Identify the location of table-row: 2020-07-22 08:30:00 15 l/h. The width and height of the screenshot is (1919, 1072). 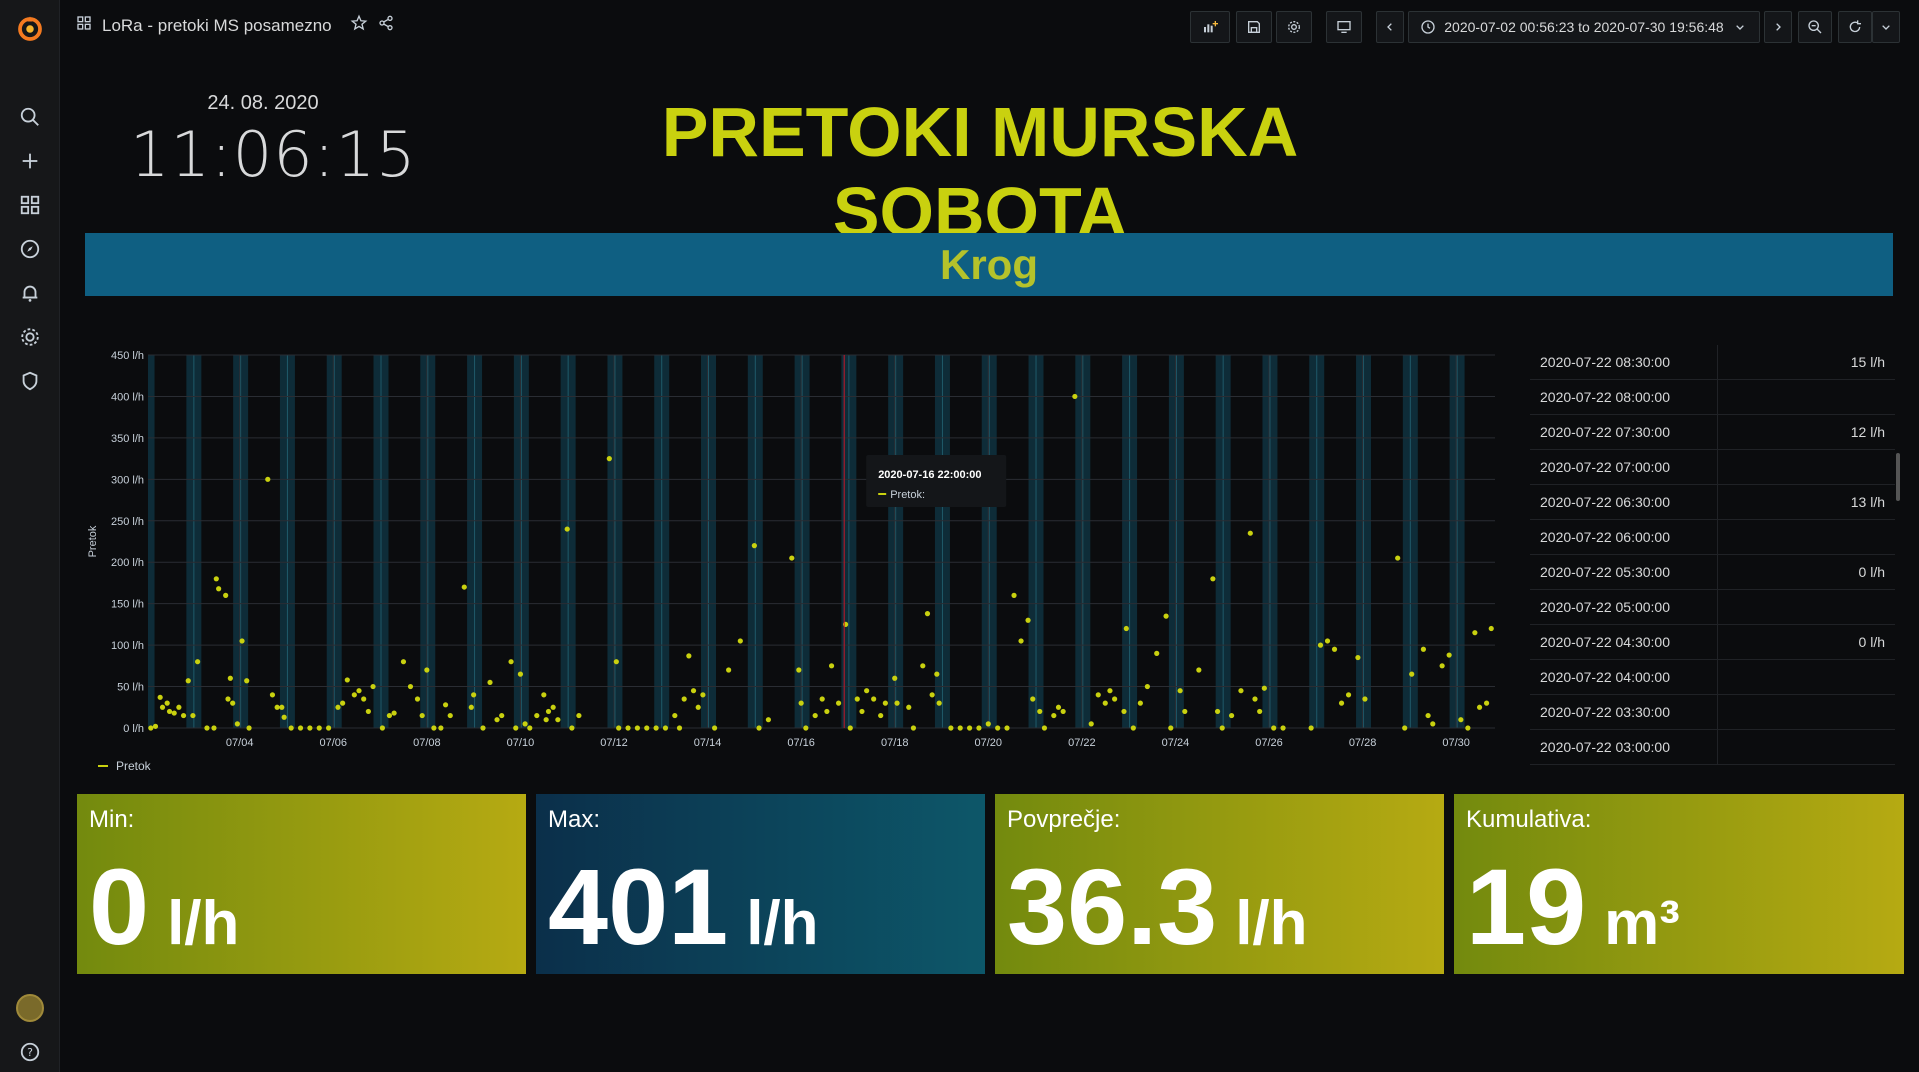
(1712, 362).